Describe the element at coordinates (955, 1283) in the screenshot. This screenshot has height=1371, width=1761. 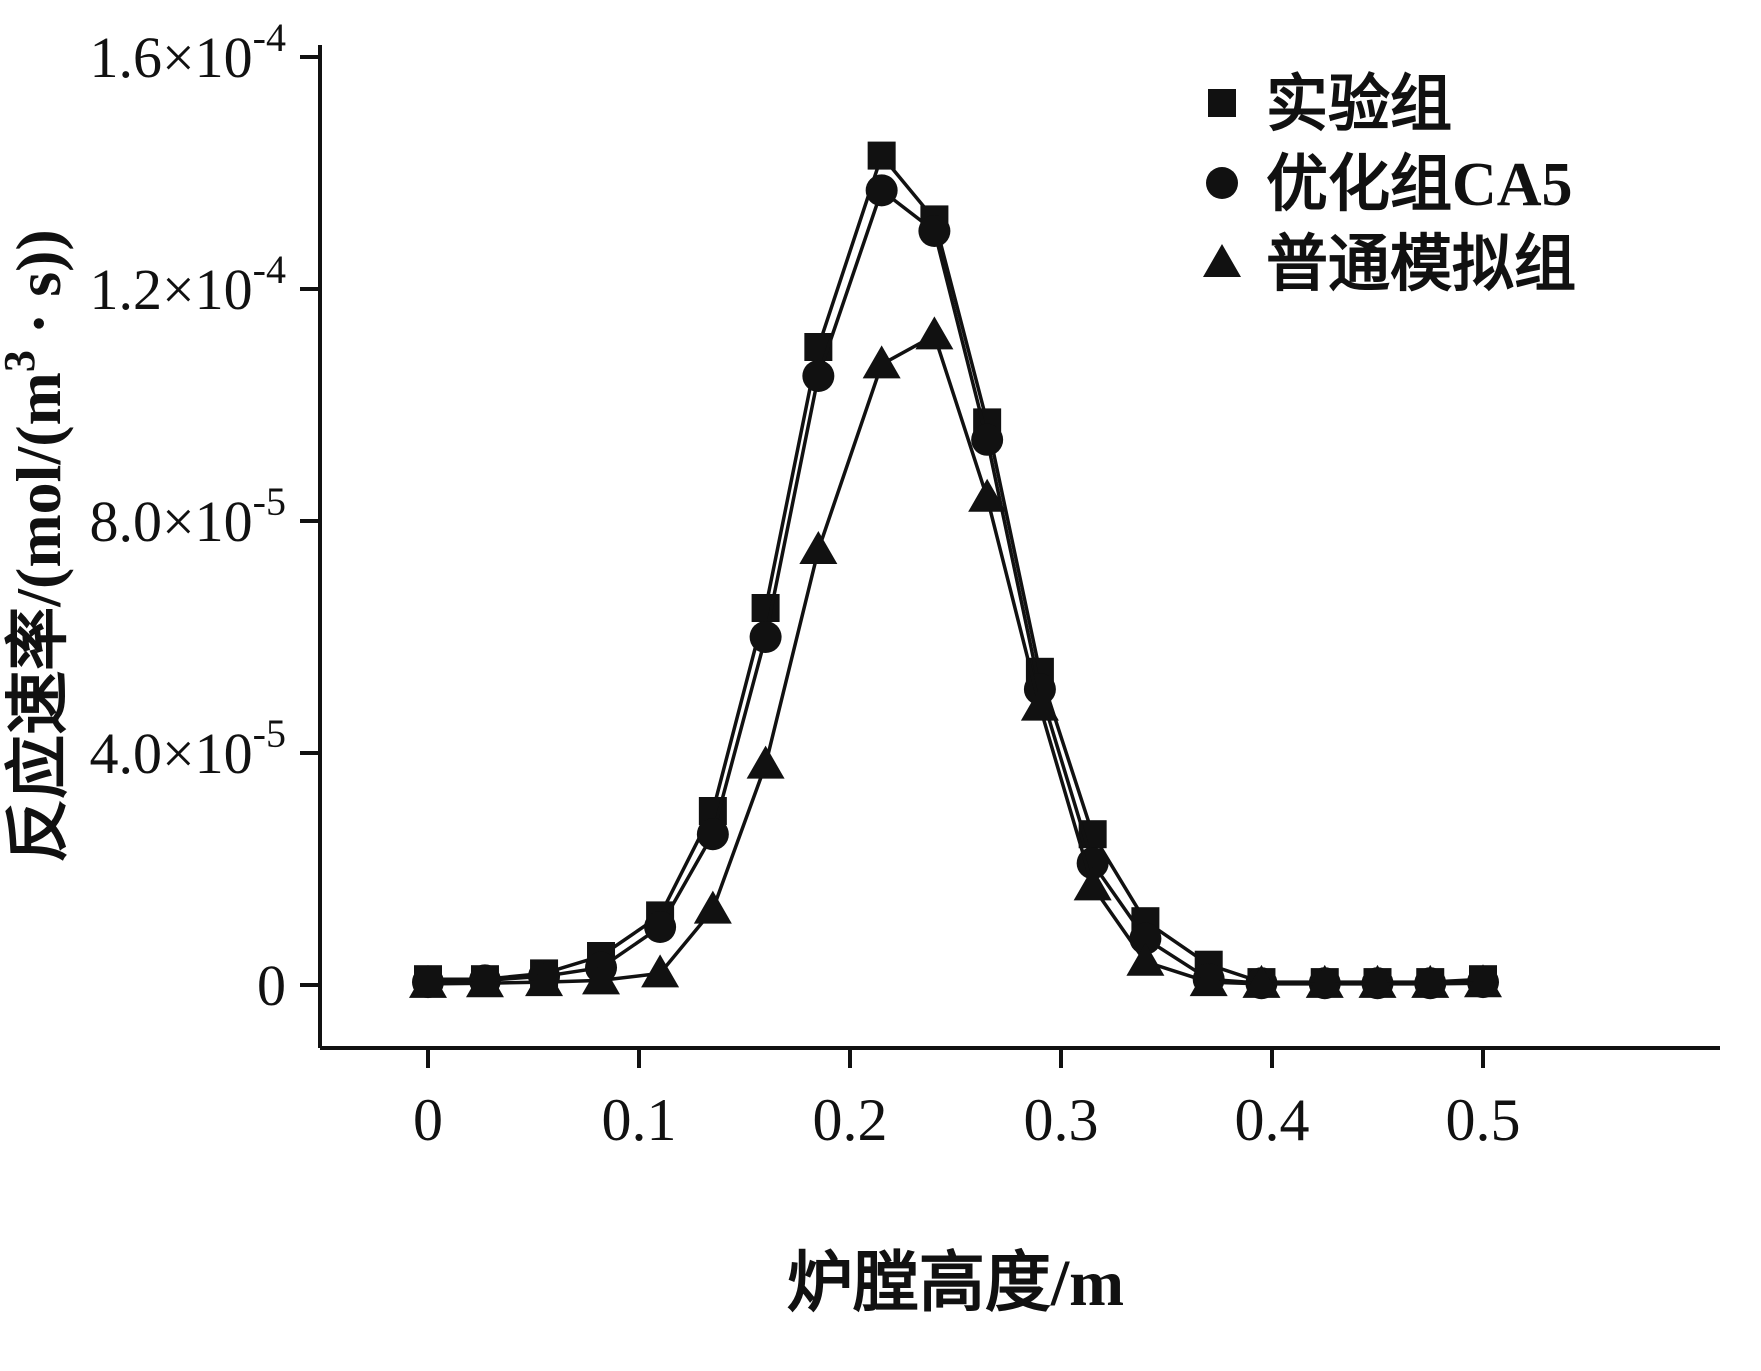
I see `x-axis-title: 炉膛高度/m` at that location.